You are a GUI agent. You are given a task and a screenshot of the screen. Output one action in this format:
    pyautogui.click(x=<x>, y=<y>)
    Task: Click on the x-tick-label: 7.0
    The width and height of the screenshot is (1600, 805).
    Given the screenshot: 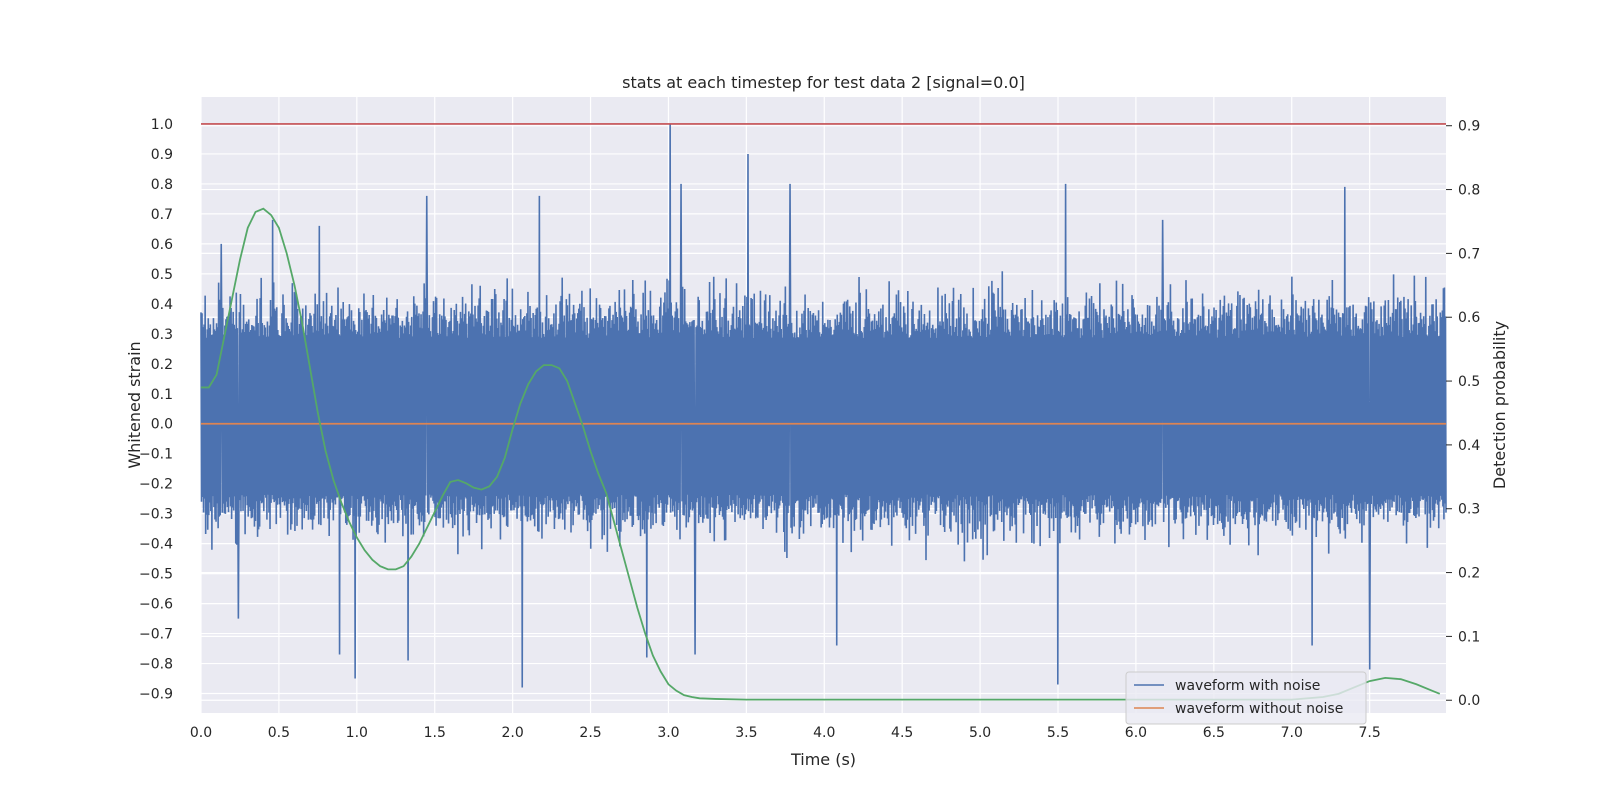 What is the action you would take?
    pyautogui.click(x=1292, y=733)
    